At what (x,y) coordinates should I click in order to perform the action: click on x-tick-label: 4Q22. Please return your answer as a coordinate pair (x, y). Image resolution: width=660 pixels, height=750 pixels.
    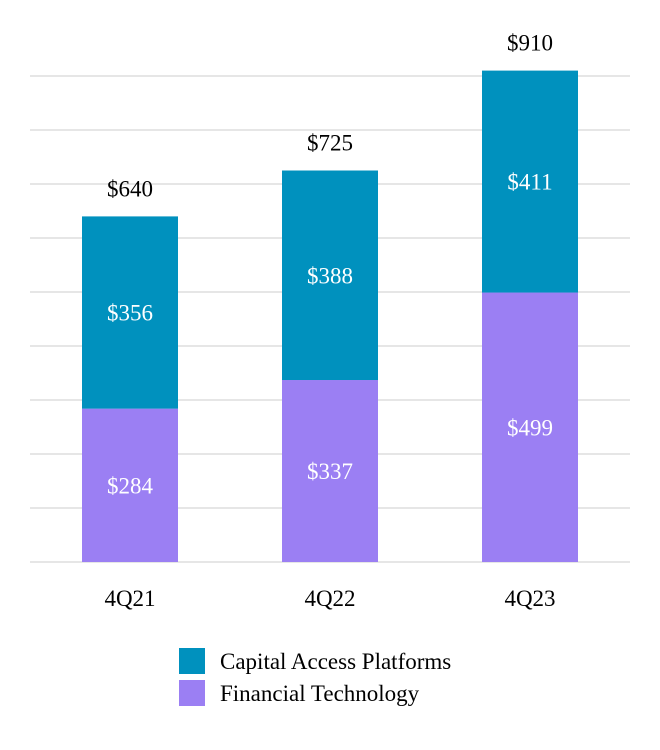
    Looking at the image, I should click on (329, 598).